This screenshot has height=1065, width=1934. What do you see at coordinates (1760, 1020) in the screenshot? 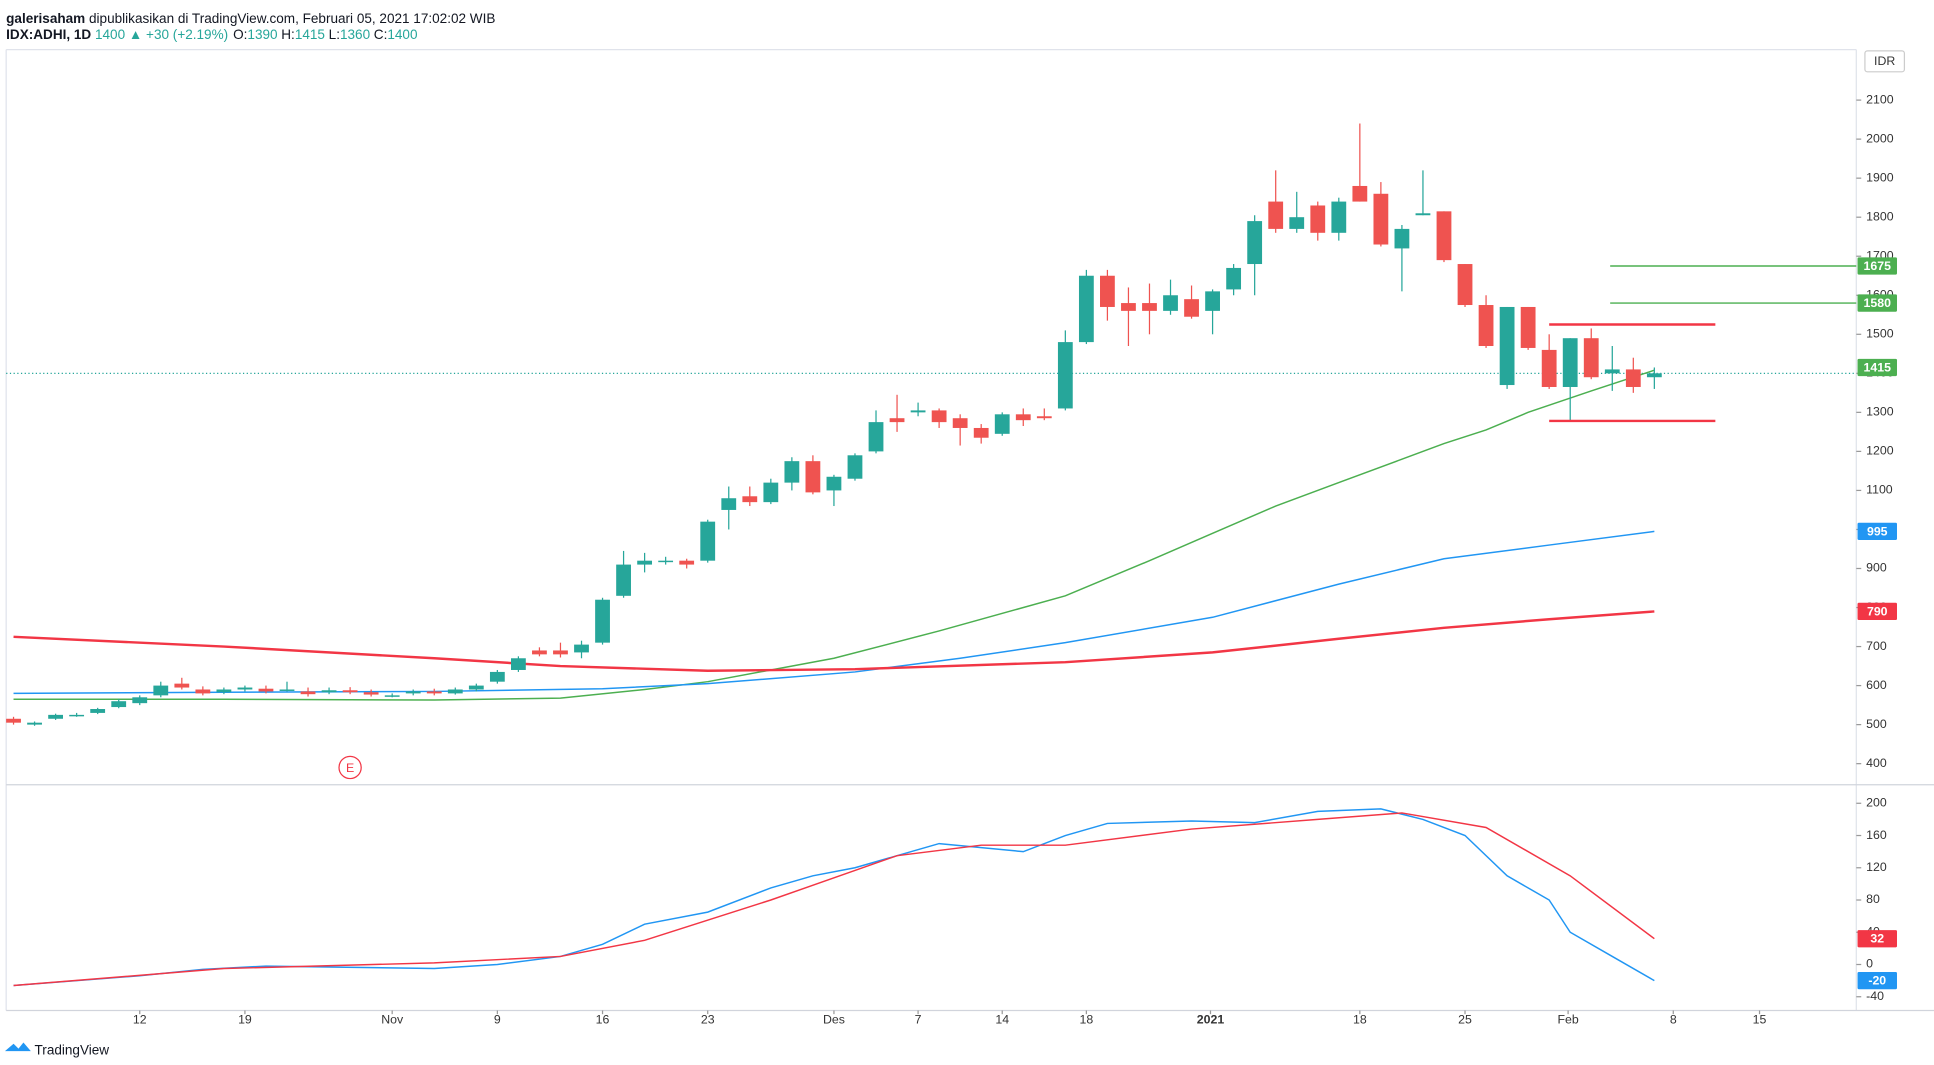
I see `x-tick-label: 15` at bounding box center [1760, 1020].